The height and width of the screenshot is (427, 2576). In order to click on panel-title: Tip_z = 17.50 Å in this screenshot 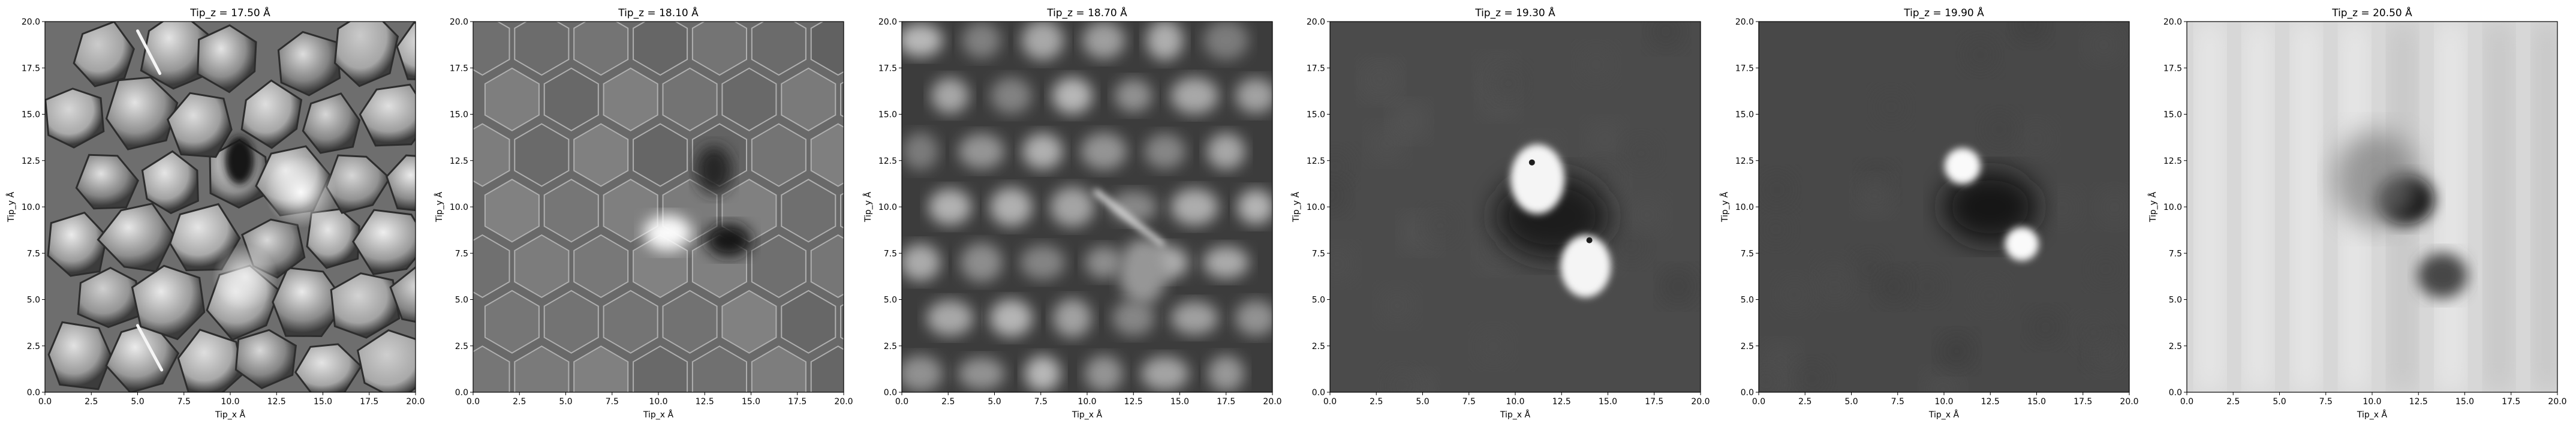, I will do `click(229, 13)`.